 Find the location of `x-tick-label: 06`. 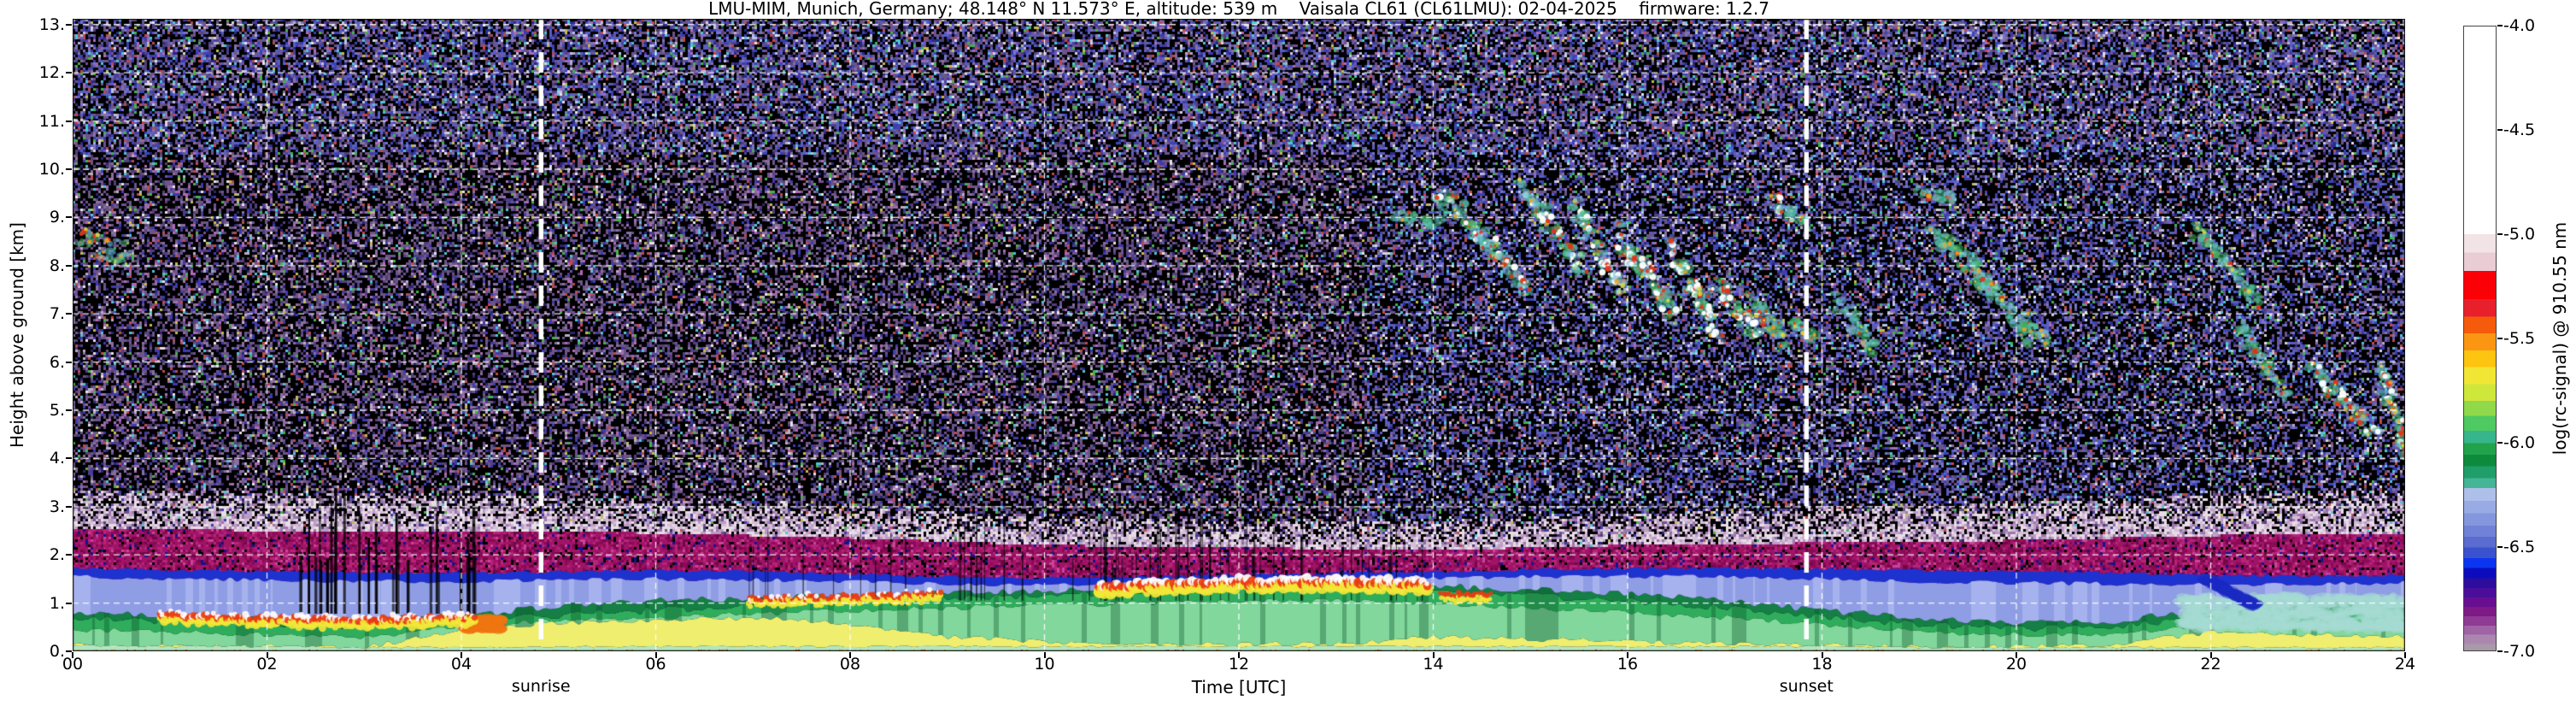

x-tick-label: 06 is located at coordinates (655, 664).